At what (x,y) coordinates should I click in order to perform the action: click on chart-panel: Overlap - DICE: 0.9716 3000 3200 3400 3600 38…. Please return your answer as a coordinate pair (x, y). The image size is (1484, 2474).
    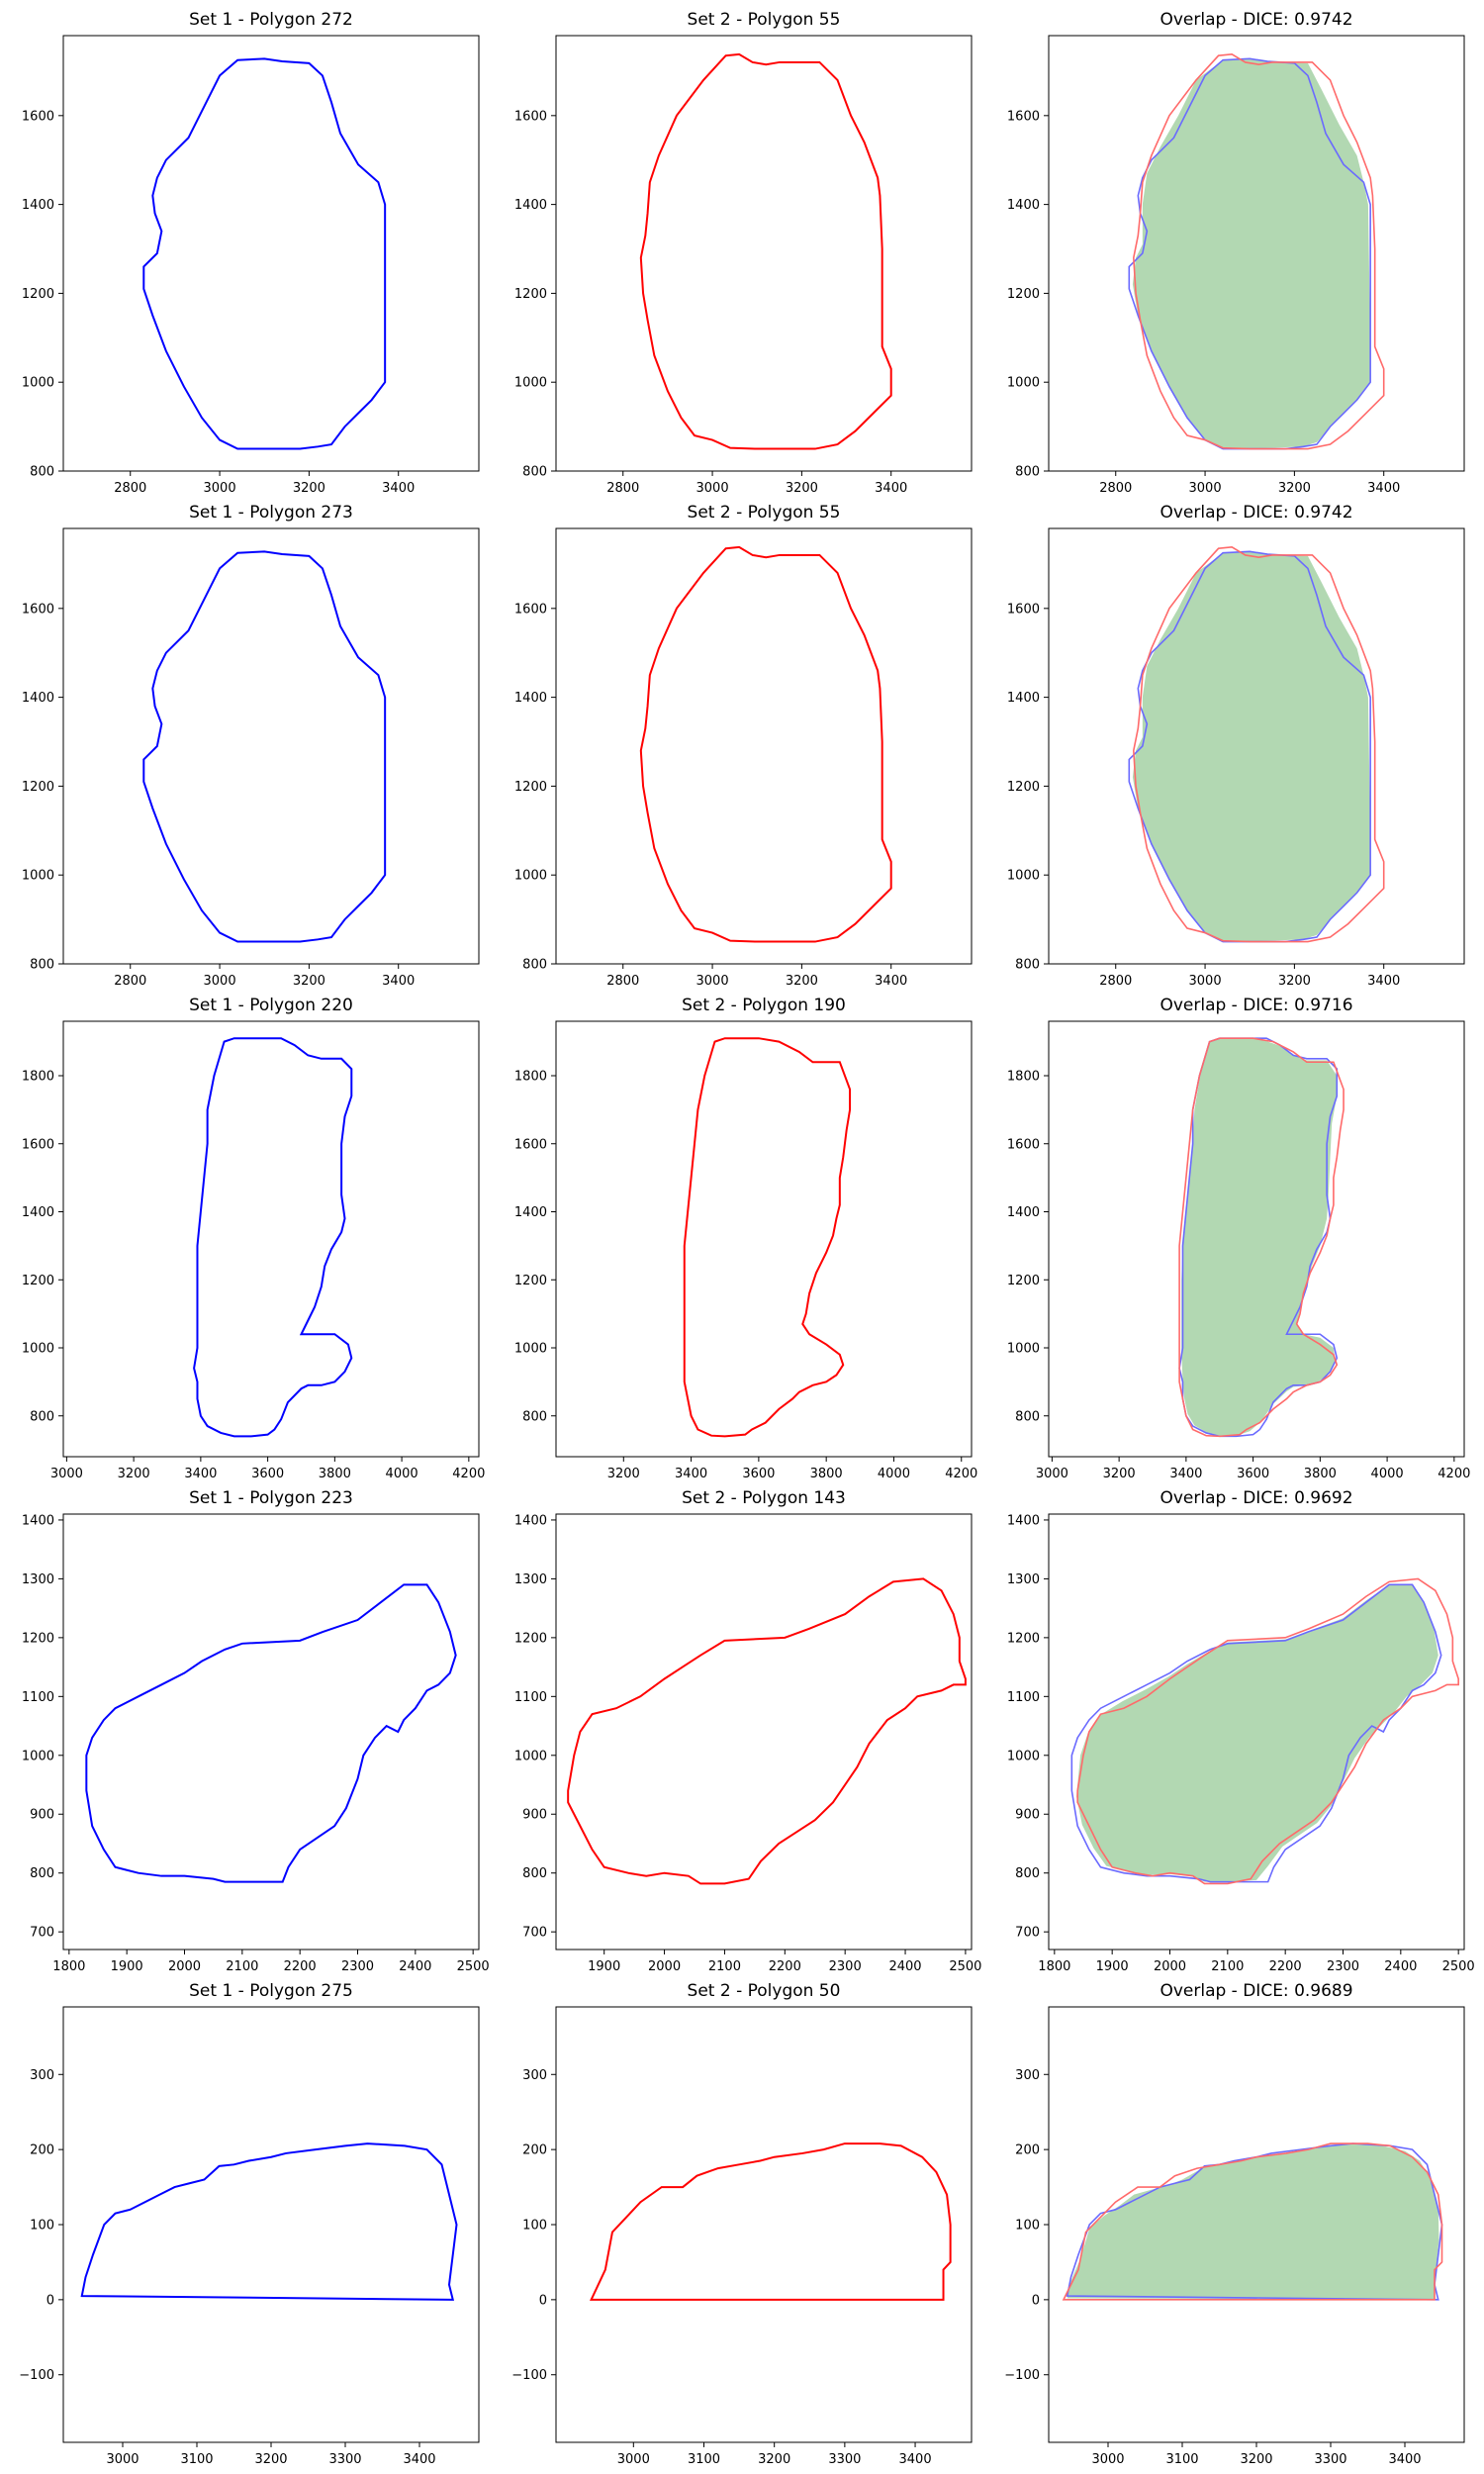
    Looking at the image, I should click on (1238, 1238).